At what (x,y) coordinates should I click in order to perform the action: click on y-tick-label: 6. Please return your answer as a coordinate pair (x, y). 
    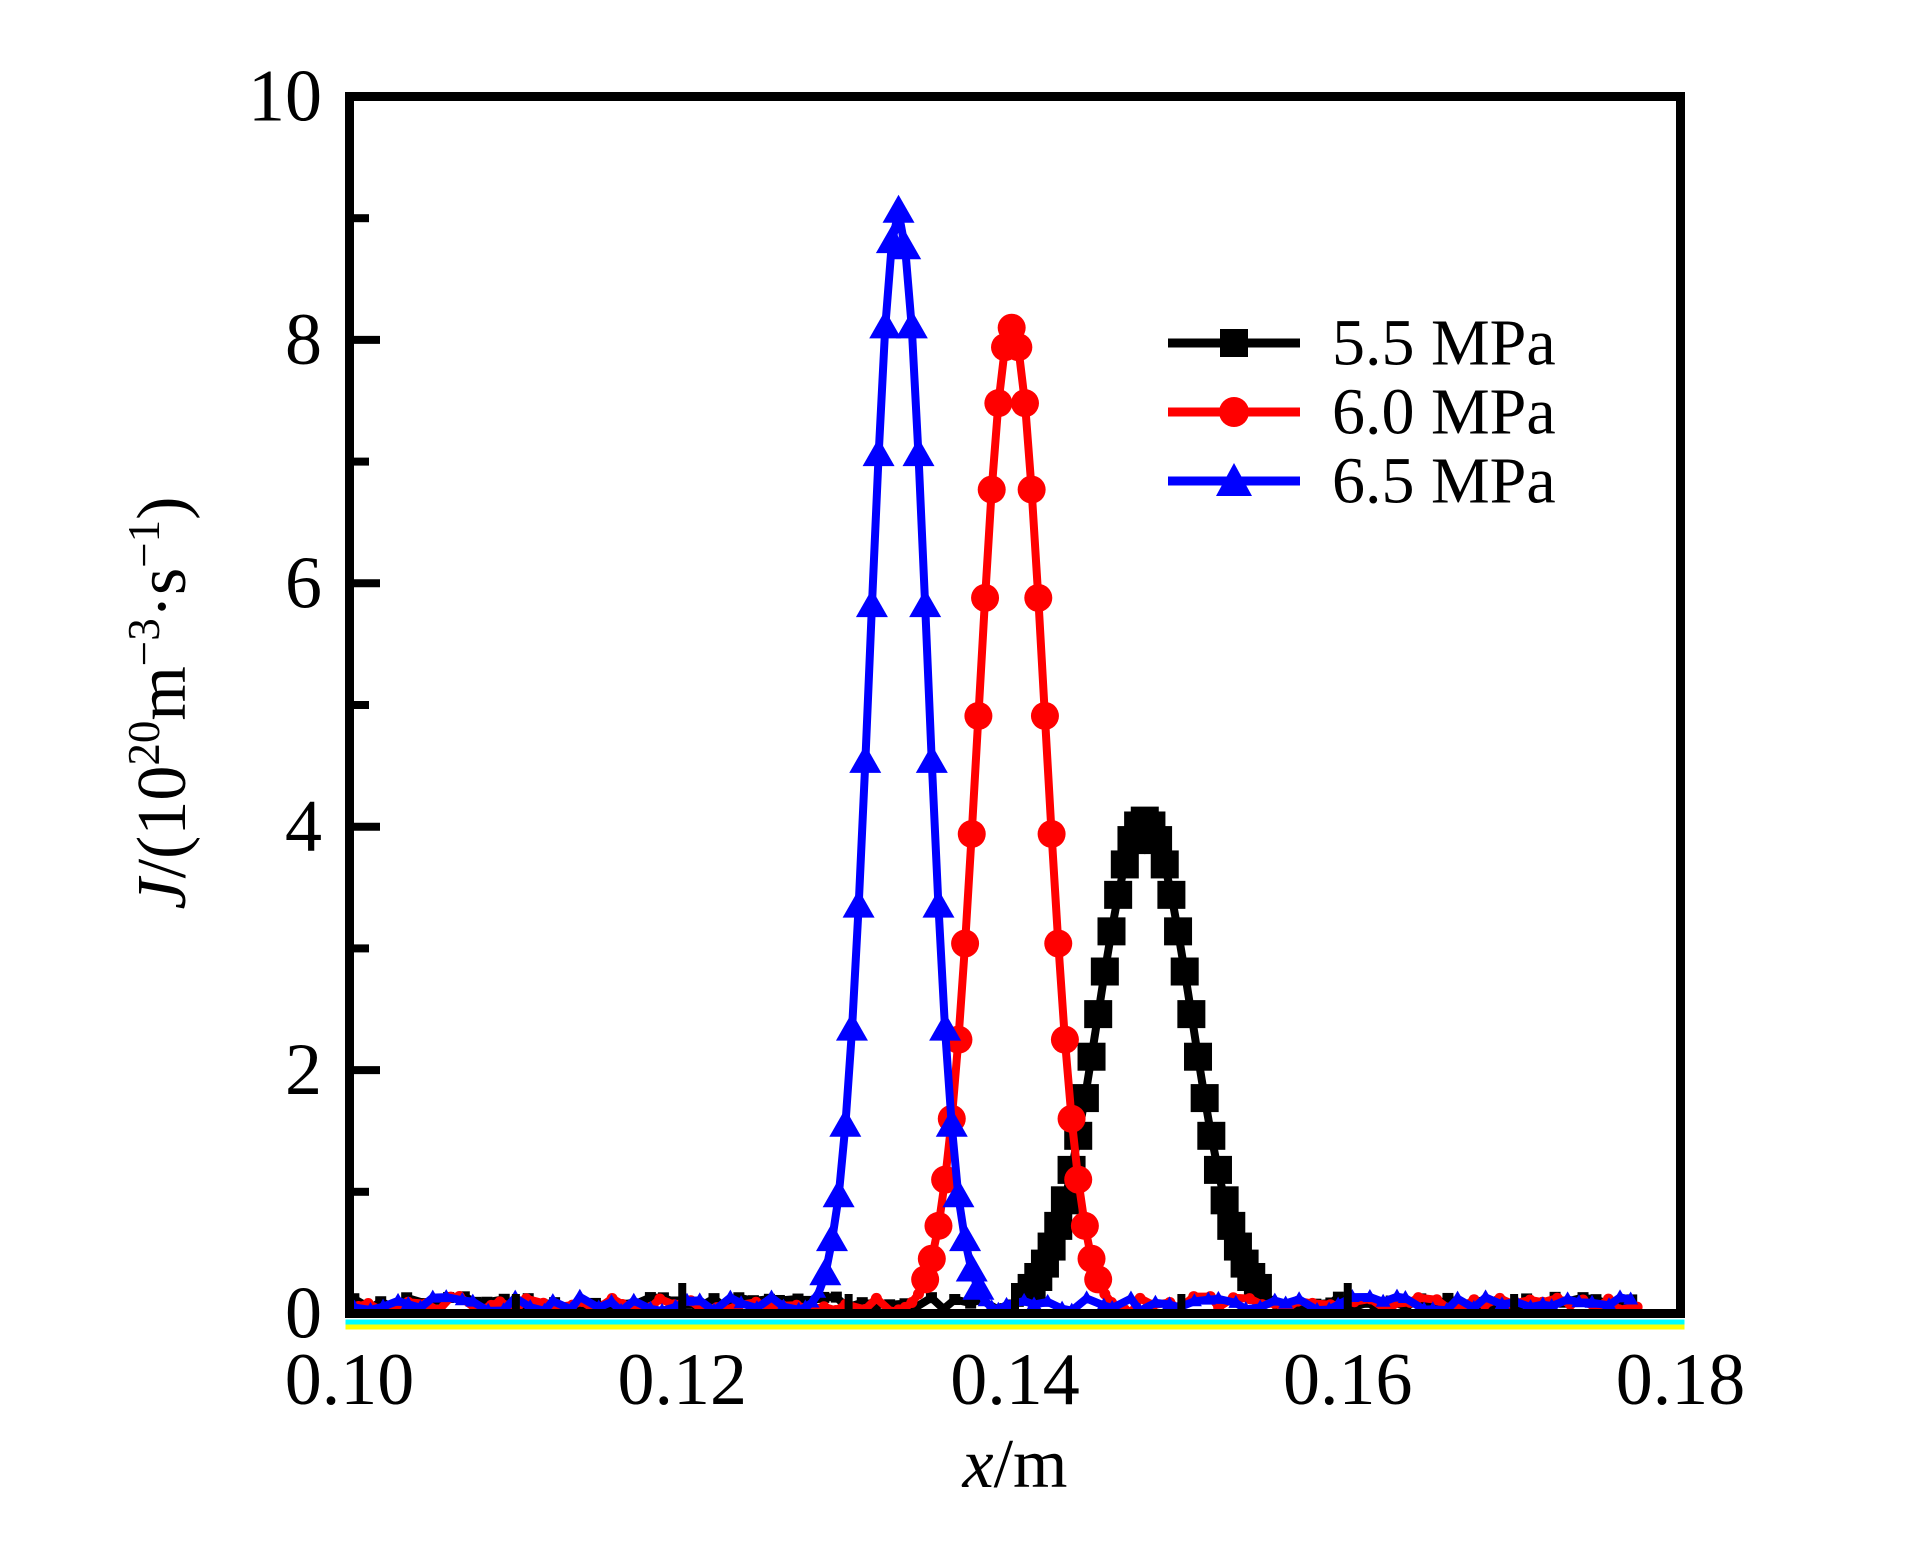
    Looking at the image, I should click on (303, 583).